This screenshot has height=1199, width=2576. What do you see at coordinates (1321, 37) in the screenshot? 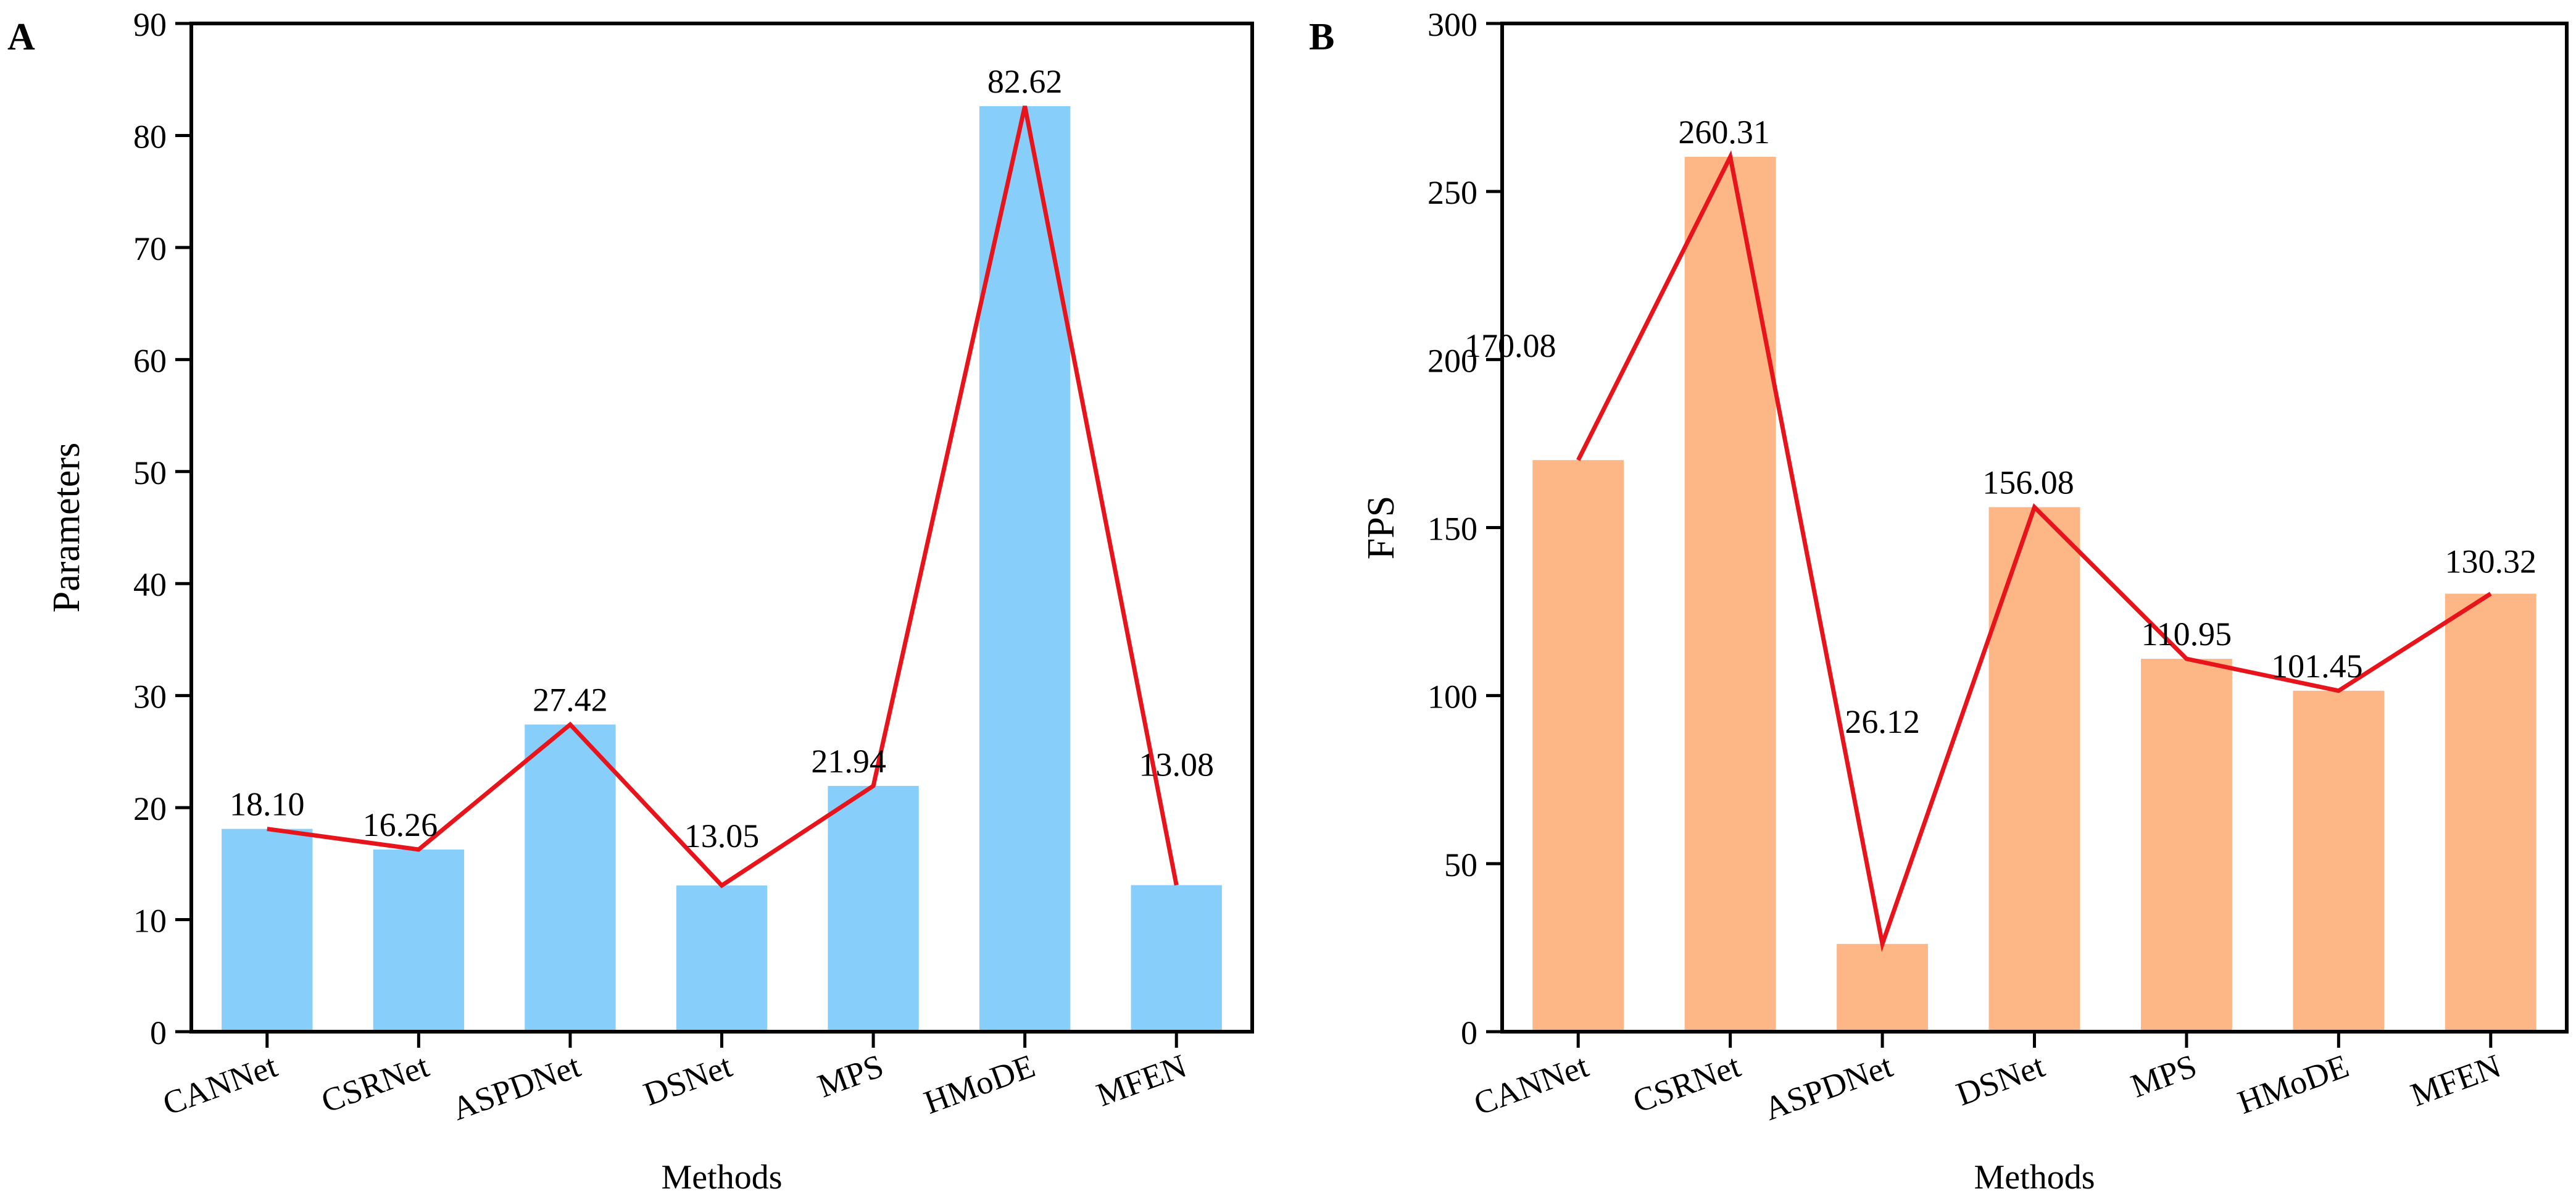
I see `panel-label: B` at bounding box center [1321, 37].